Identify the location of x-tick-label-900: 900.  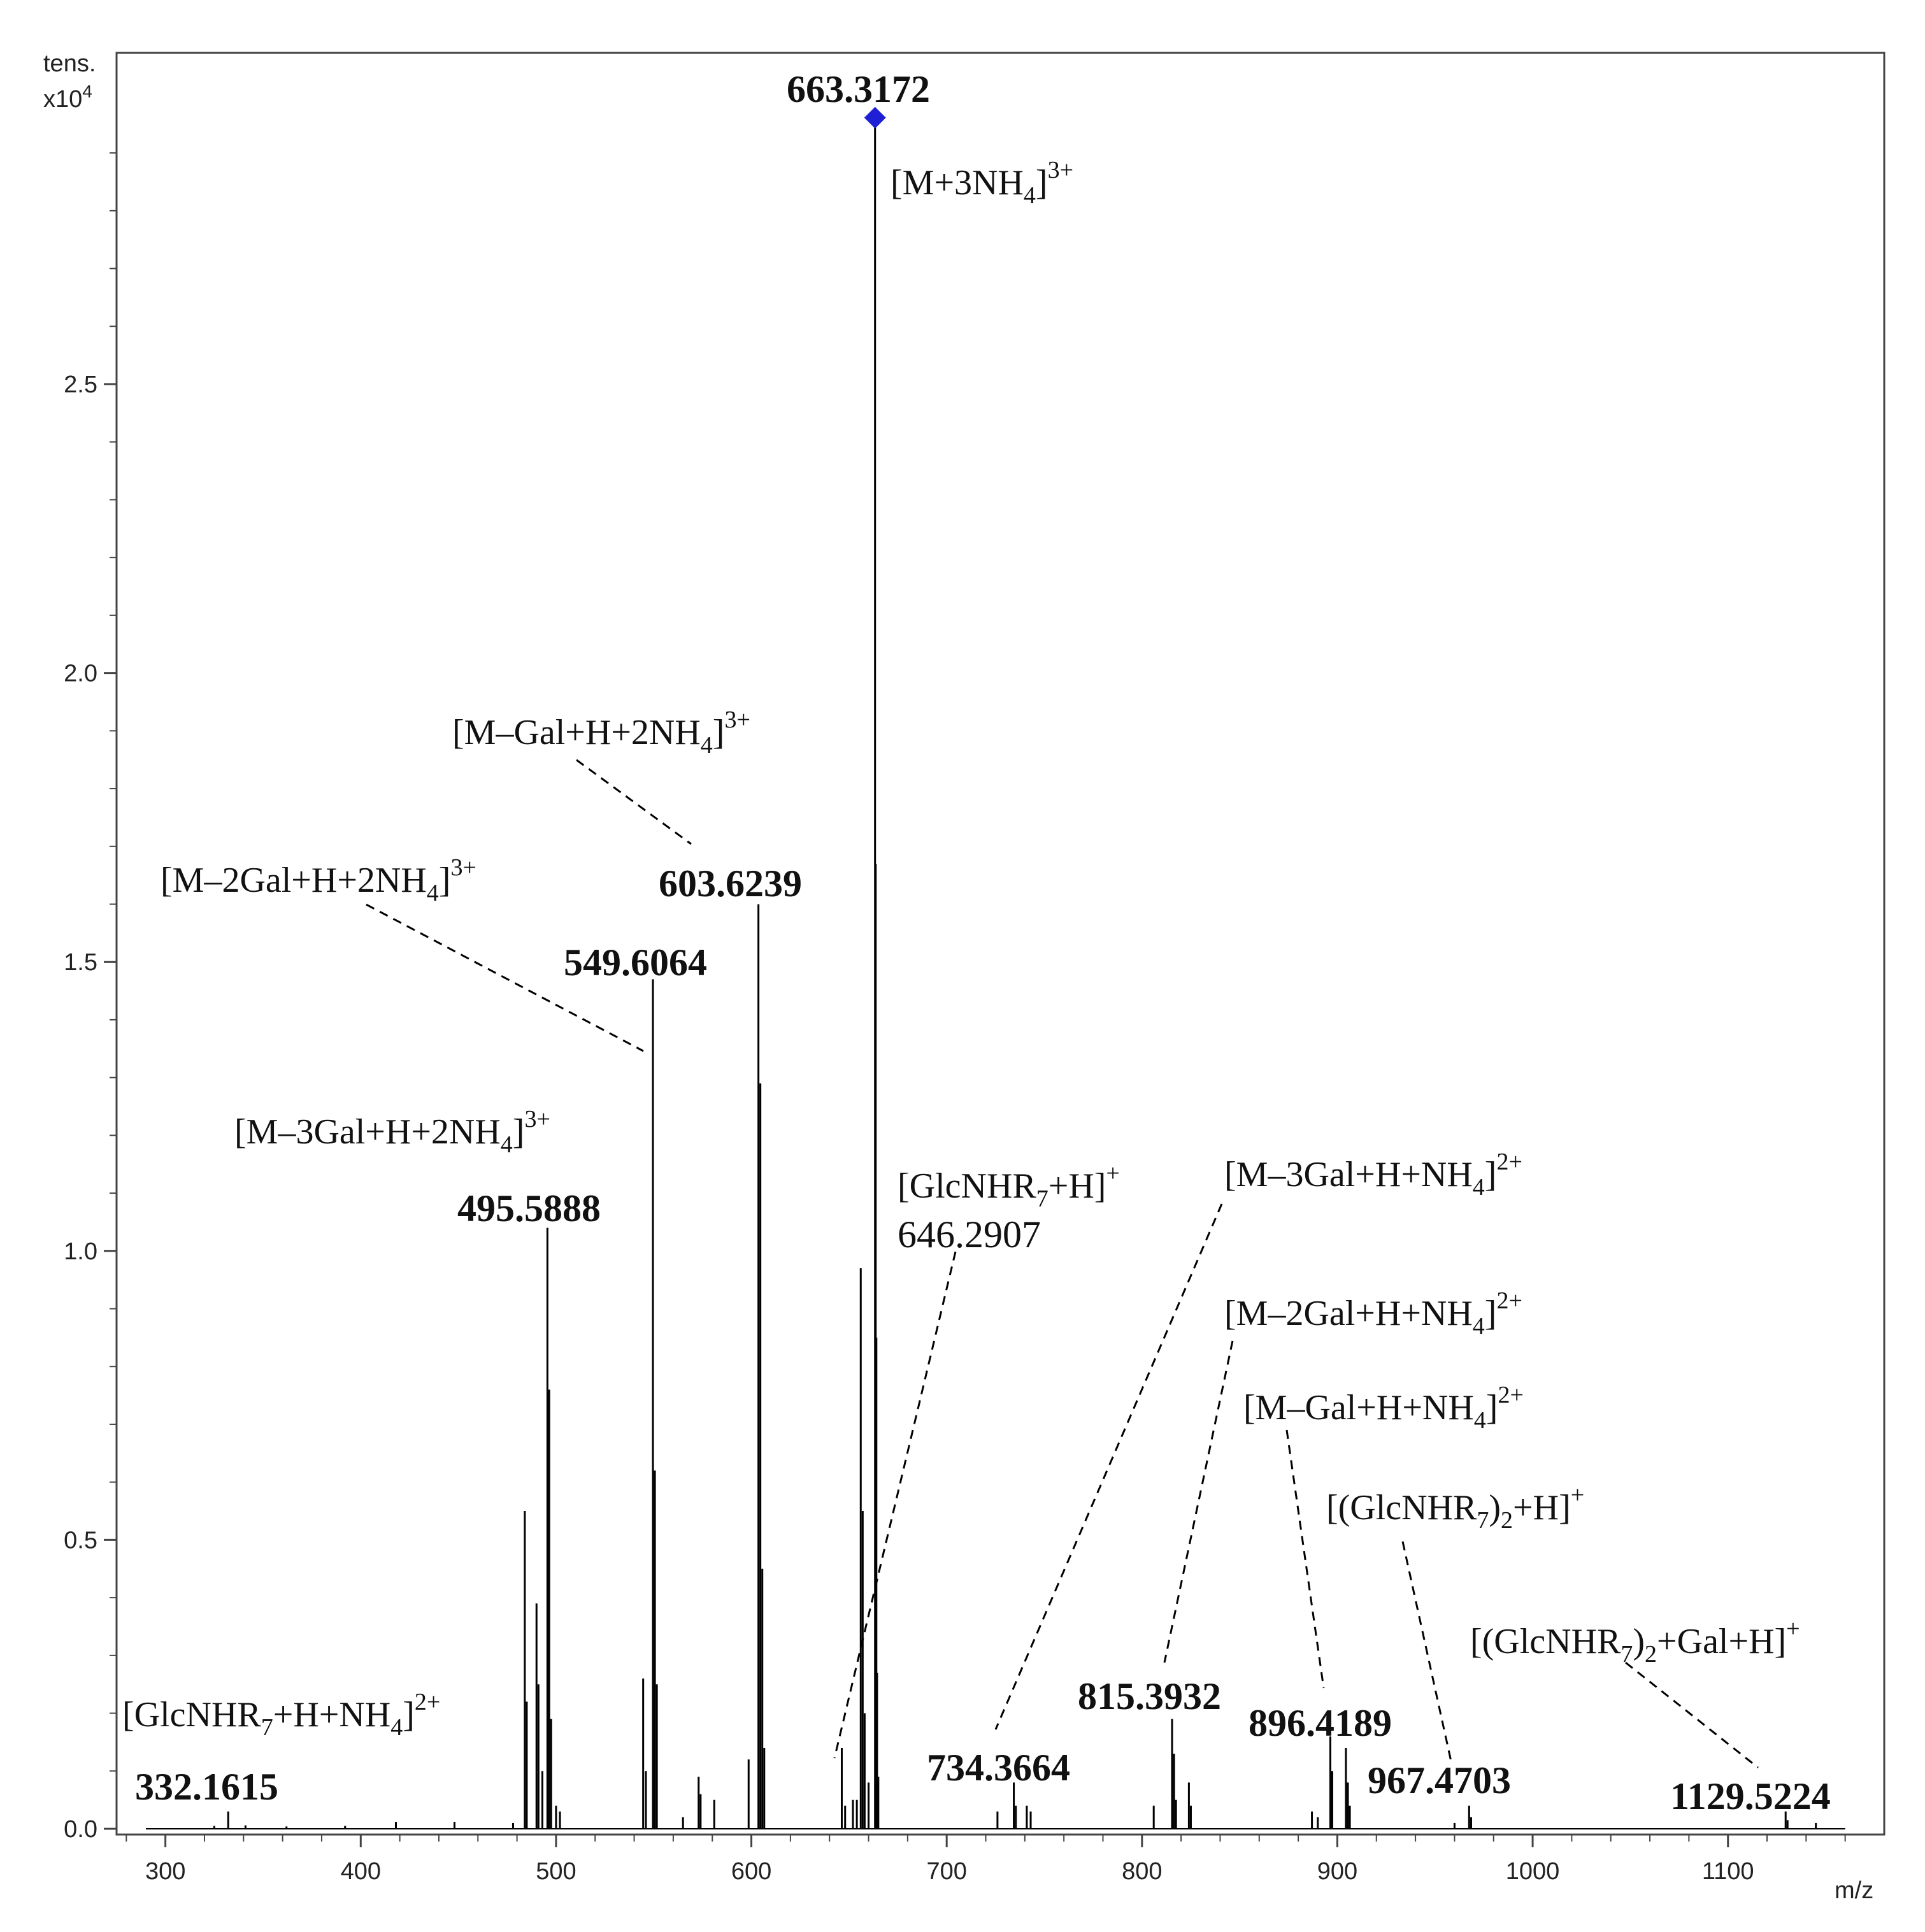
(1337, 1872).